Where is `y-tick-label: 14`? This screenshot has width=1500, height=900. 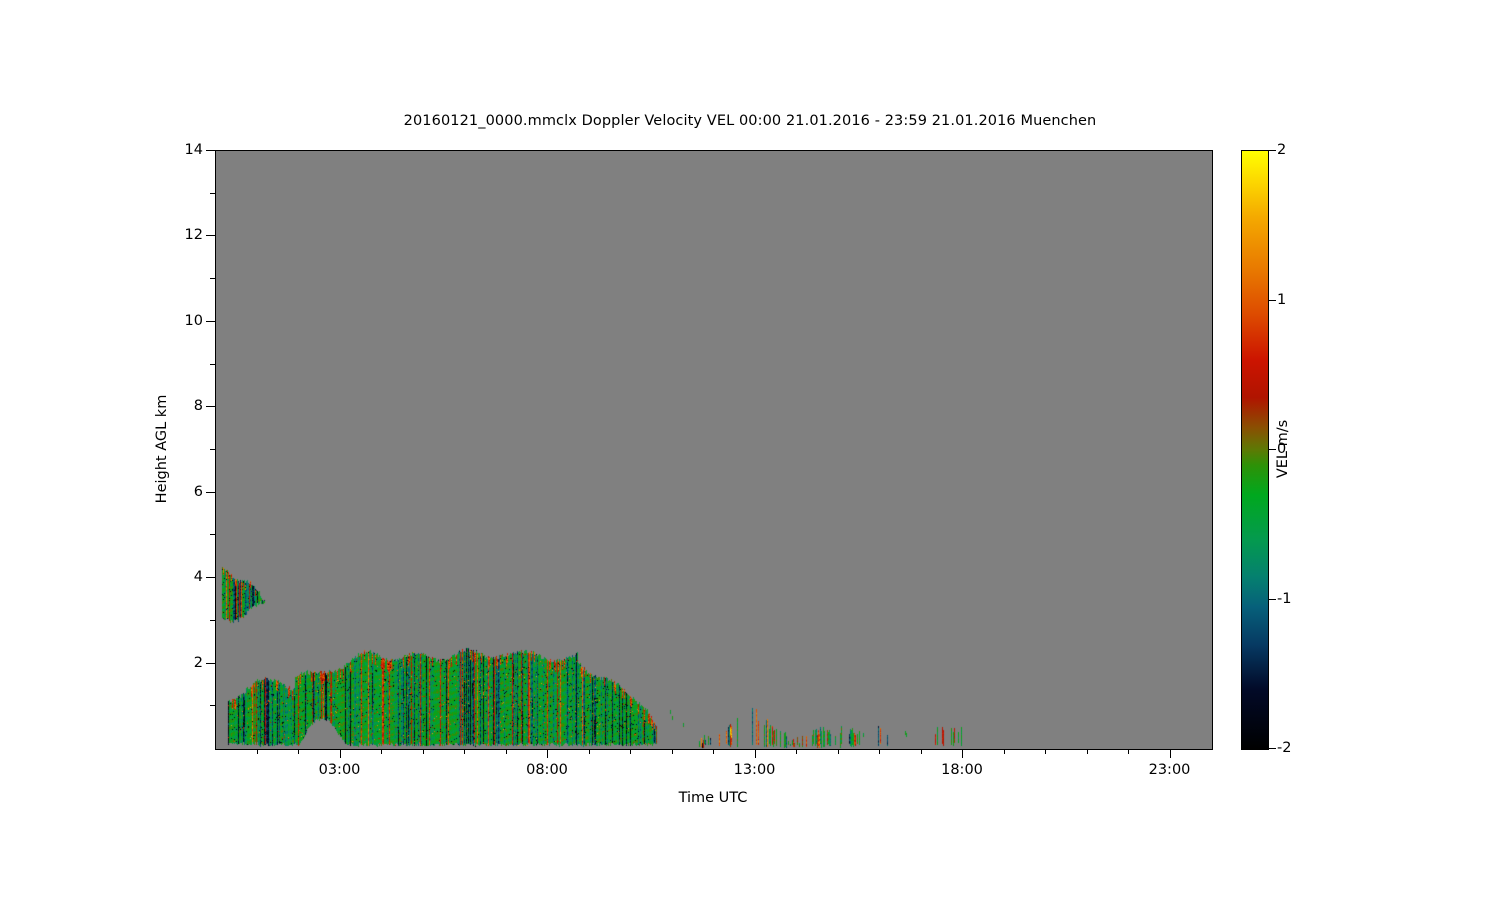
y-tick-label: 14 is located at coordinates (193, 150).